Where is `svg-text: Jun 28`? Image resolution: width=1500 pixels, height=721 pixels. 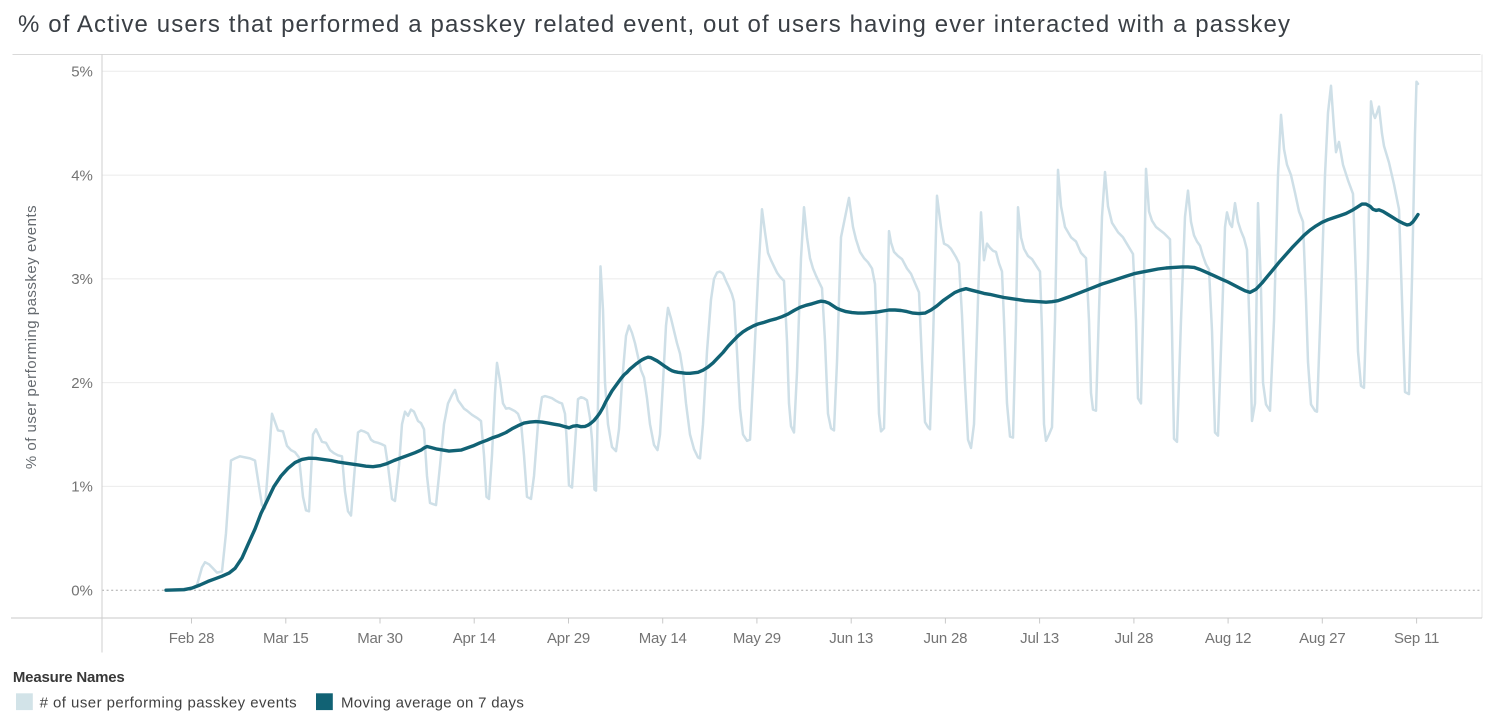 svg-text: Jun 28 is located at coordinates (945, 638).